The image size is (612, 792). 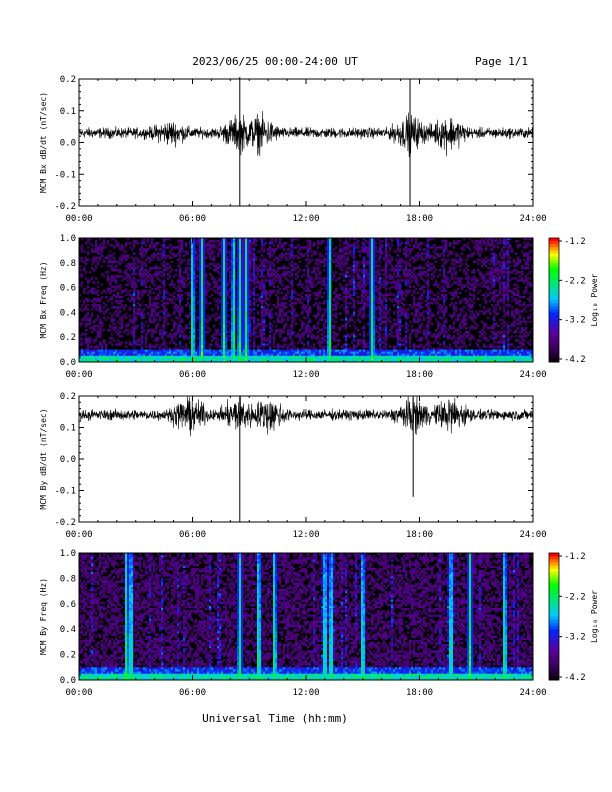 I want to click on x-tick-label: 18:00, so click(x=419, y=219).